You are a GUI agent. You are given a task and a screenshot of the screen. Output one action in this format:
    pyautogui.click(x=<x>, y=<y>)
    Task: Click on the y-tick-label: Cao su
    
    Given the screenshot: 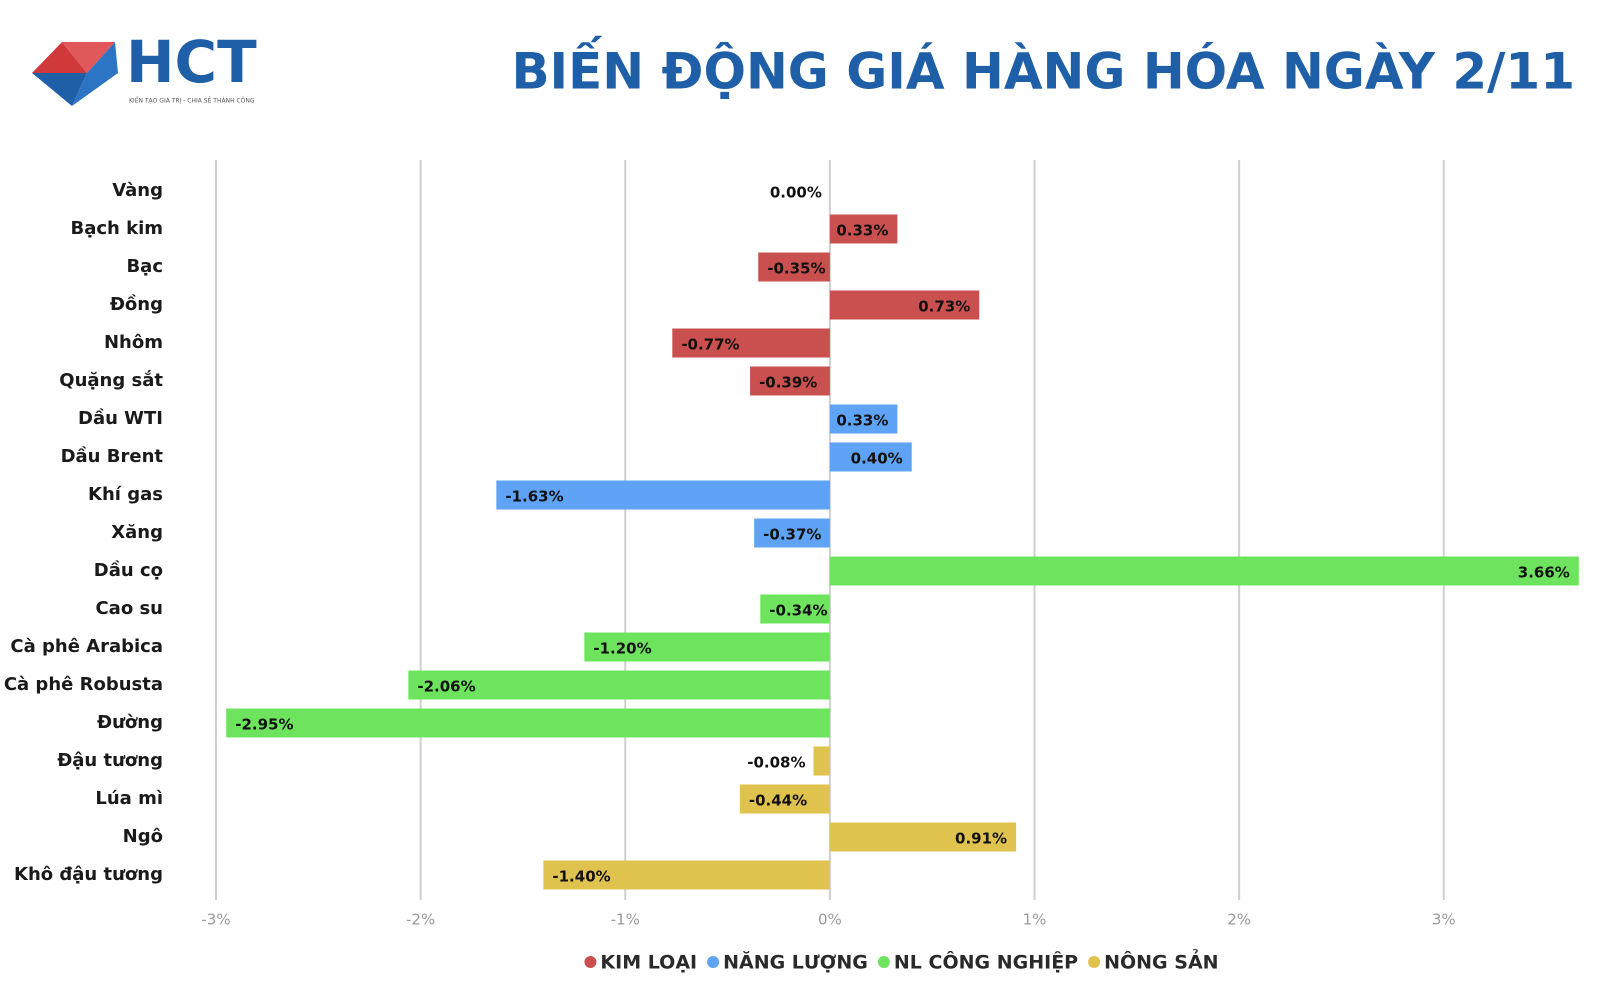 What is the action you would take?
    pyautogui.click(x=129, y=608)
    